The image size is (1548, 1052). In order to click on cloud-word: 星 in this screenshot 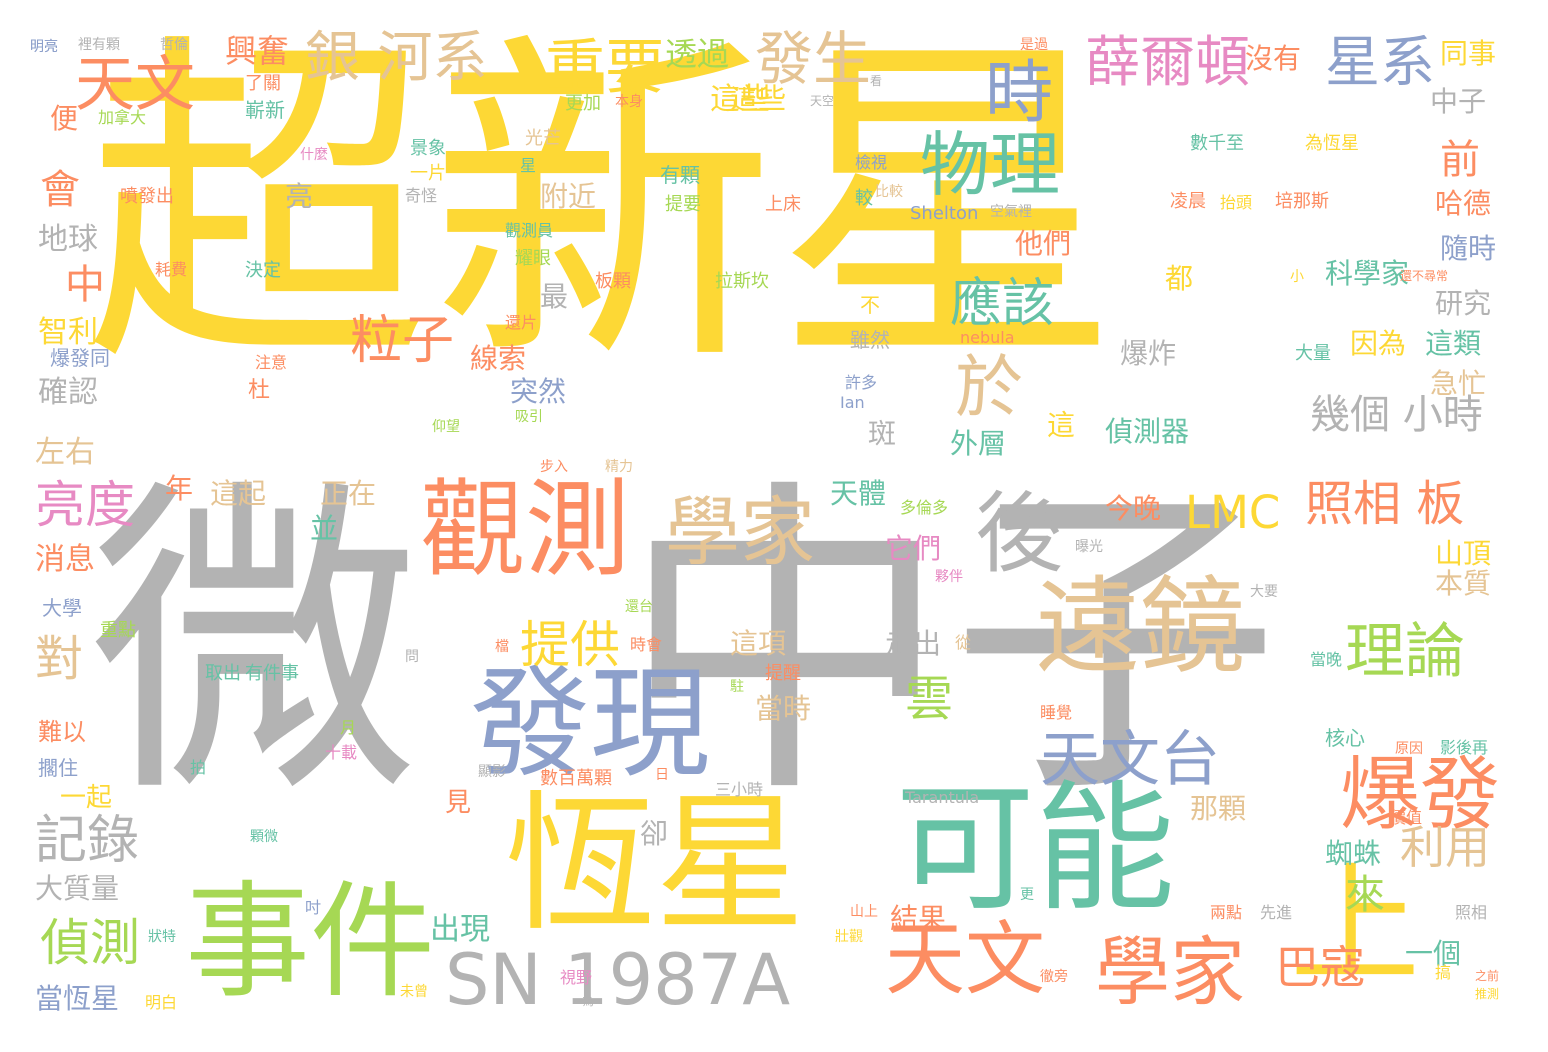, I will do `click(528, 165)`.